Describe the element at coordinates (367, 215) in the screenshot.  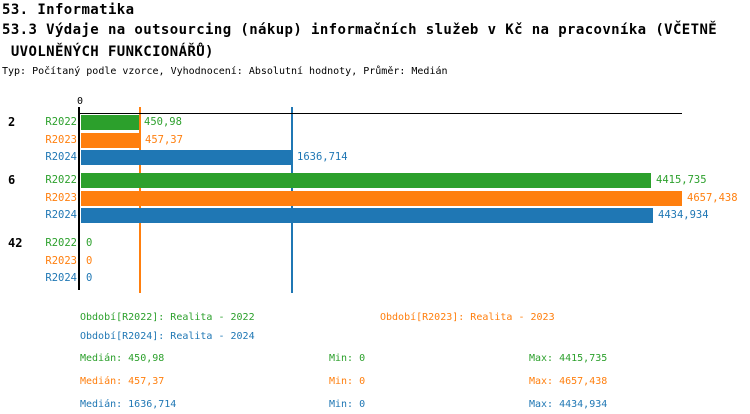
I see `bar-r2024-group6` at that location.